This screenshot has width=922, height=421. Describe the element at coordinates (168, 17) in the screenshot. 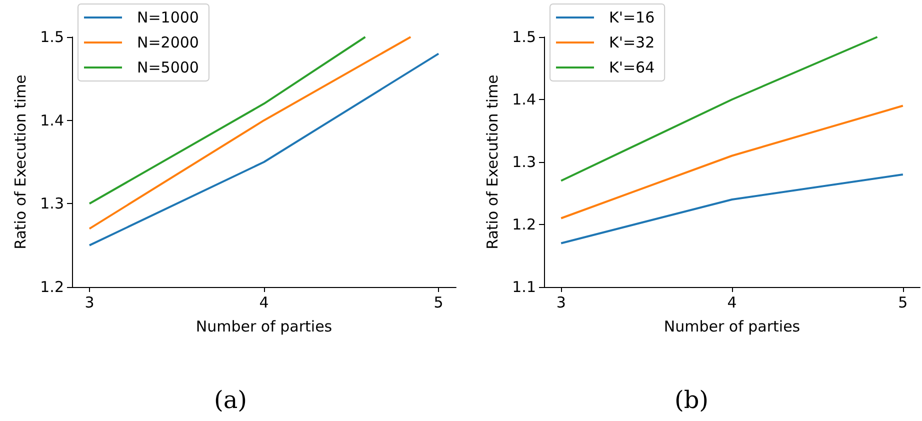

I see `legend-label: N=1000` at that location.